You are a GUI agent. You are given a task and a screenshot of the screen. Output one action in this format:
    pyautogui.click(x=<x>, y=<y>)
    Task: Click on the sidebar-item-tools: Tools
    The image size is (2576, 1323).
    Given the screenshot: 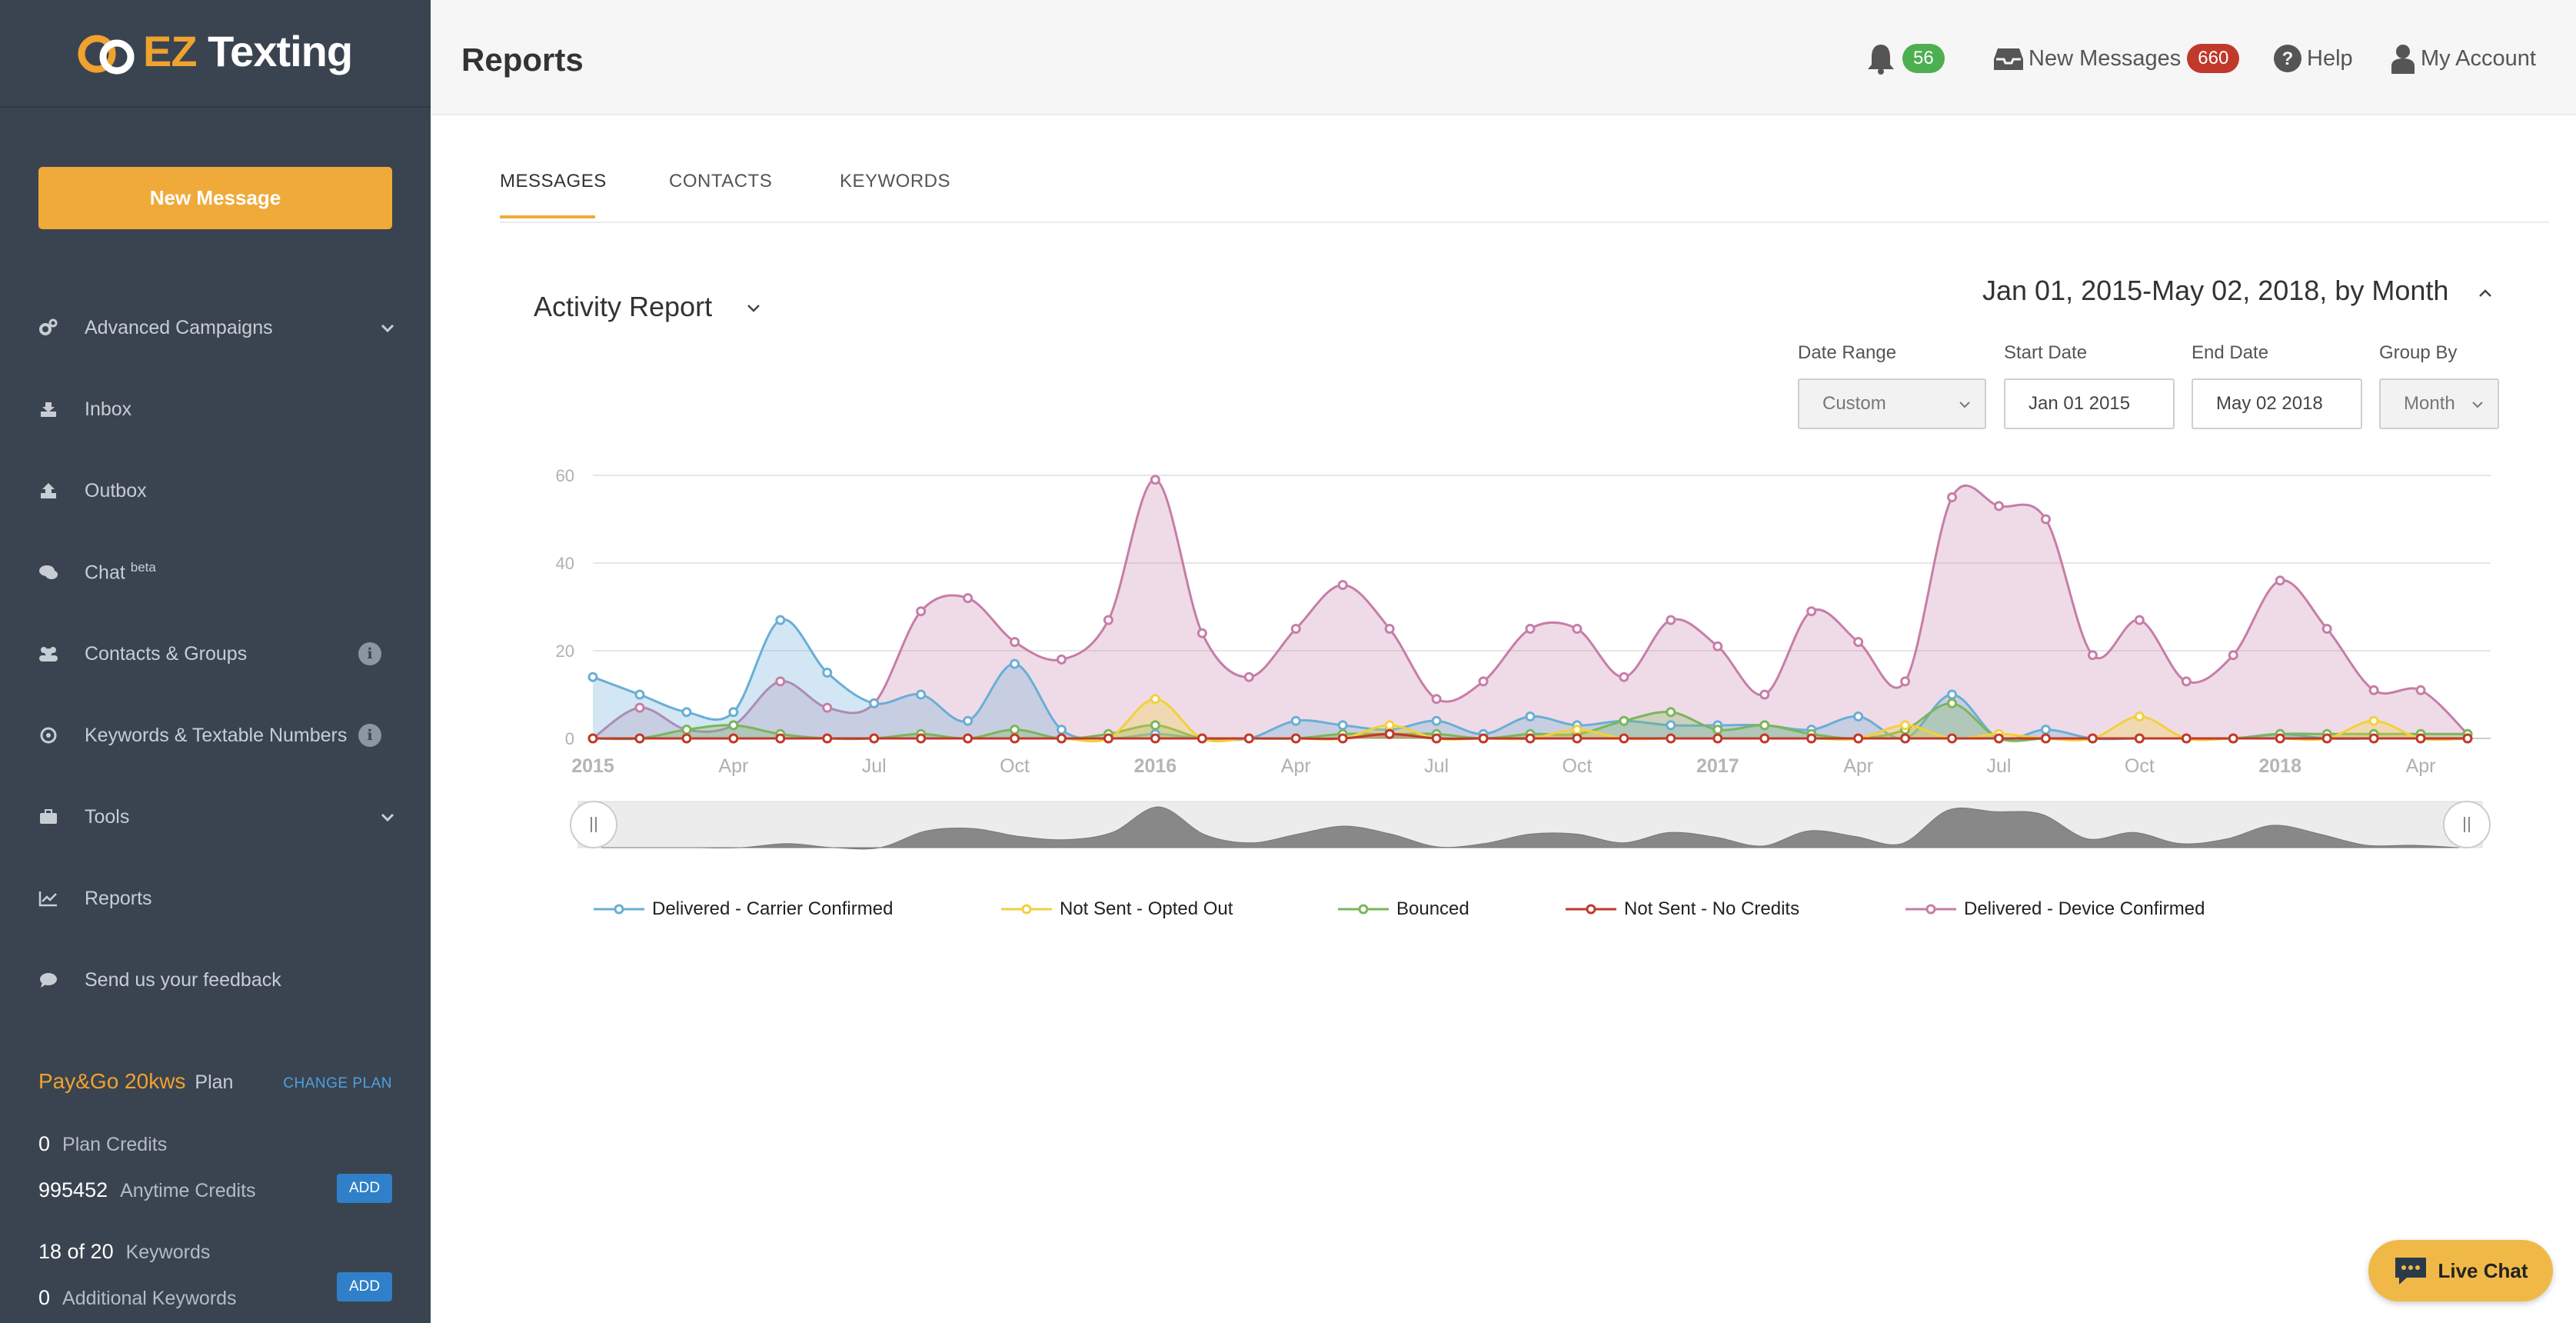 What is the action you would take?
    pyautogui.click(x=215, y=817)
    